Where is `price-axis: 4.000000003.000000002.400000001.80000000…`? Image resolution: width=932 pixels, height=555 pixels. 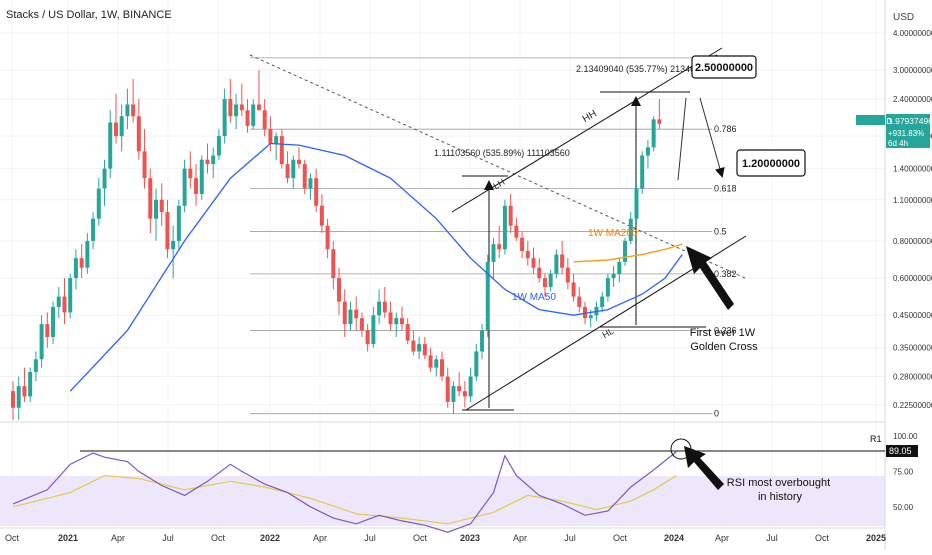 price-axis: 4.000000003.000000002.400000001.80000000… is located at coordinates (912, 219).